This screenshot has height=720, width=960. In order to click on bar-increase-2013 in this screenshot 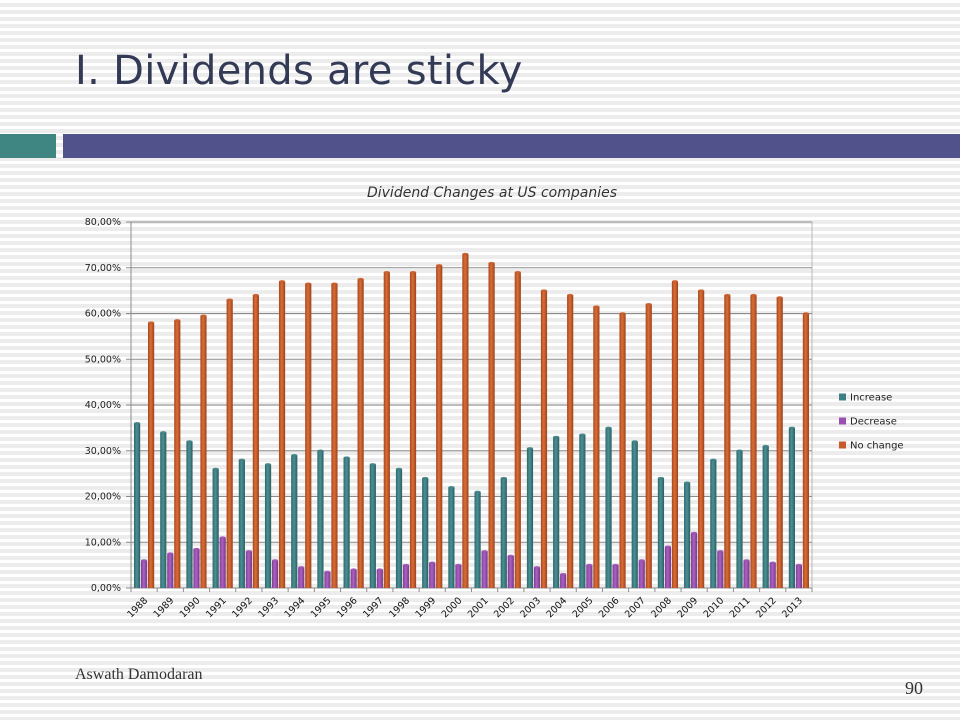, I will do `click(792, 507)`.